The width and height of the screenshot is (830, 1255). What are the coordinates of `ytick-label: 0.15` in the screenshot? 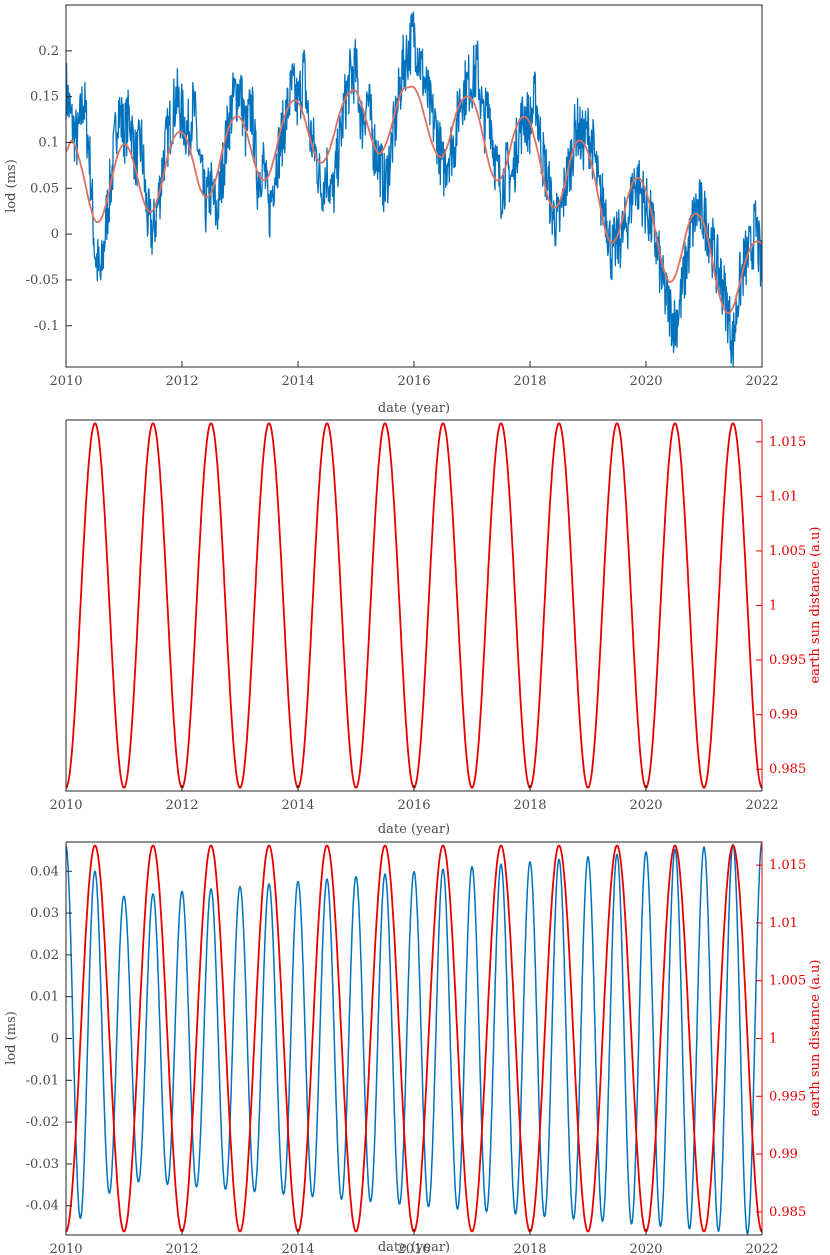 It's located at (44, 97).